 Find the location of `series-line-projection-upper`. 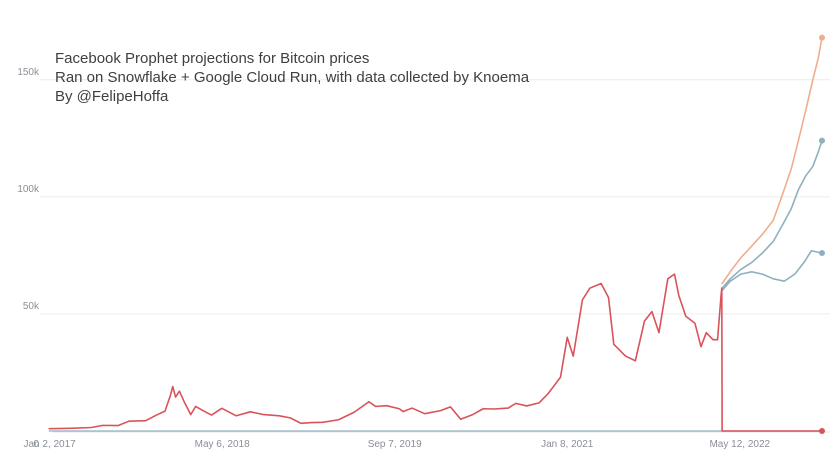

series-line-projection-upper is located at coordinates (772, 160).